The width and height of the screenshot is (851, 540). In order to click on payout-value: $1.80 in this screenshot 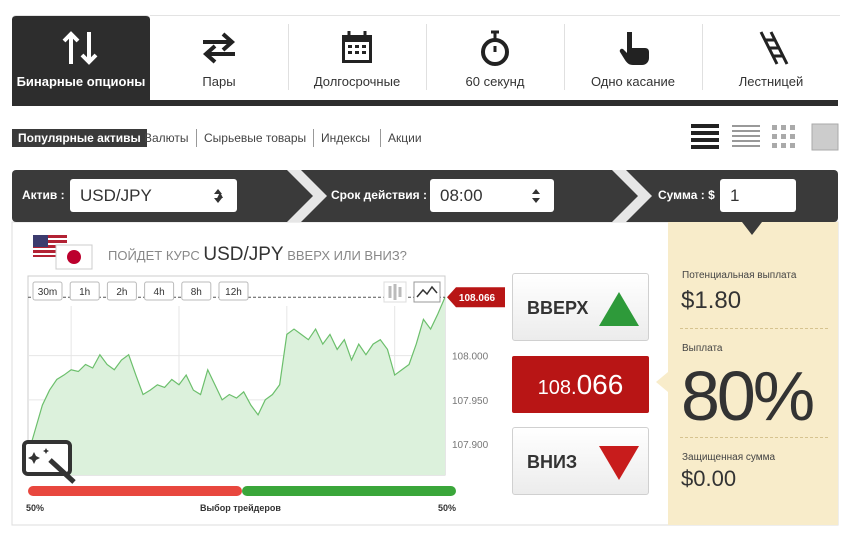, I will do `click(711, 300)`.